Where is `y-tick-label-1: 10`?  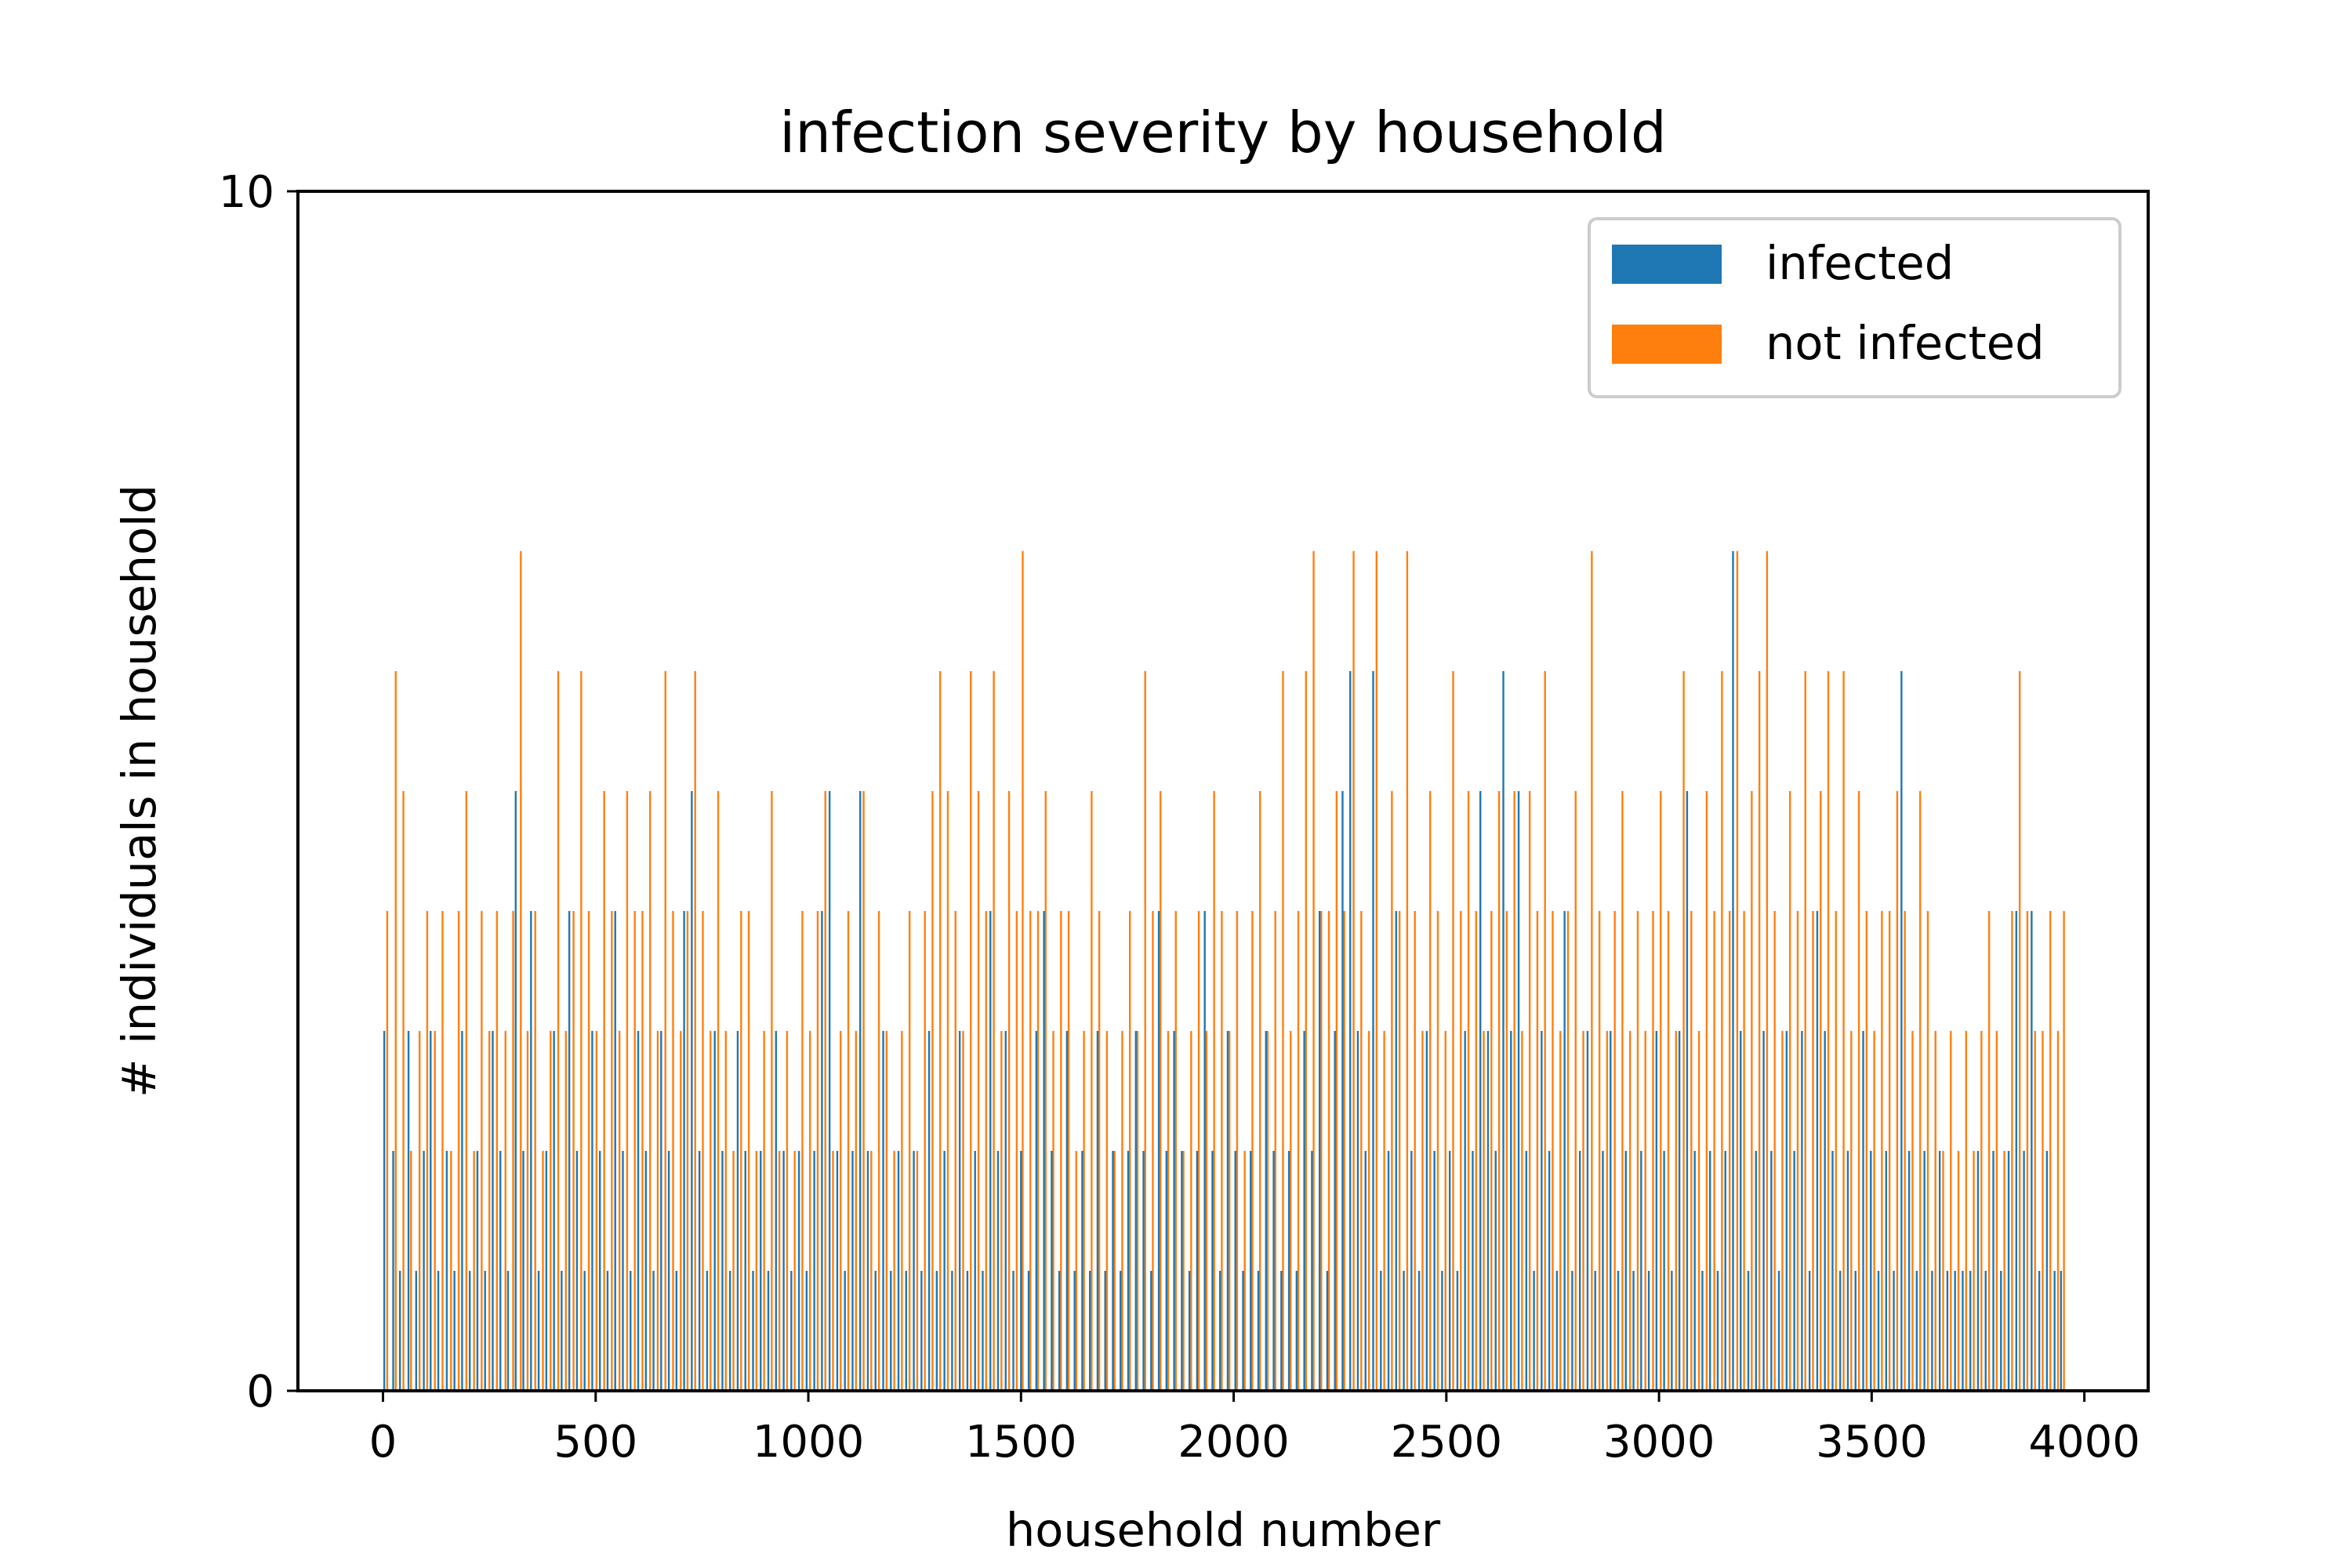 y-tick-label-1: 10 is located at coordinates (247, 192).